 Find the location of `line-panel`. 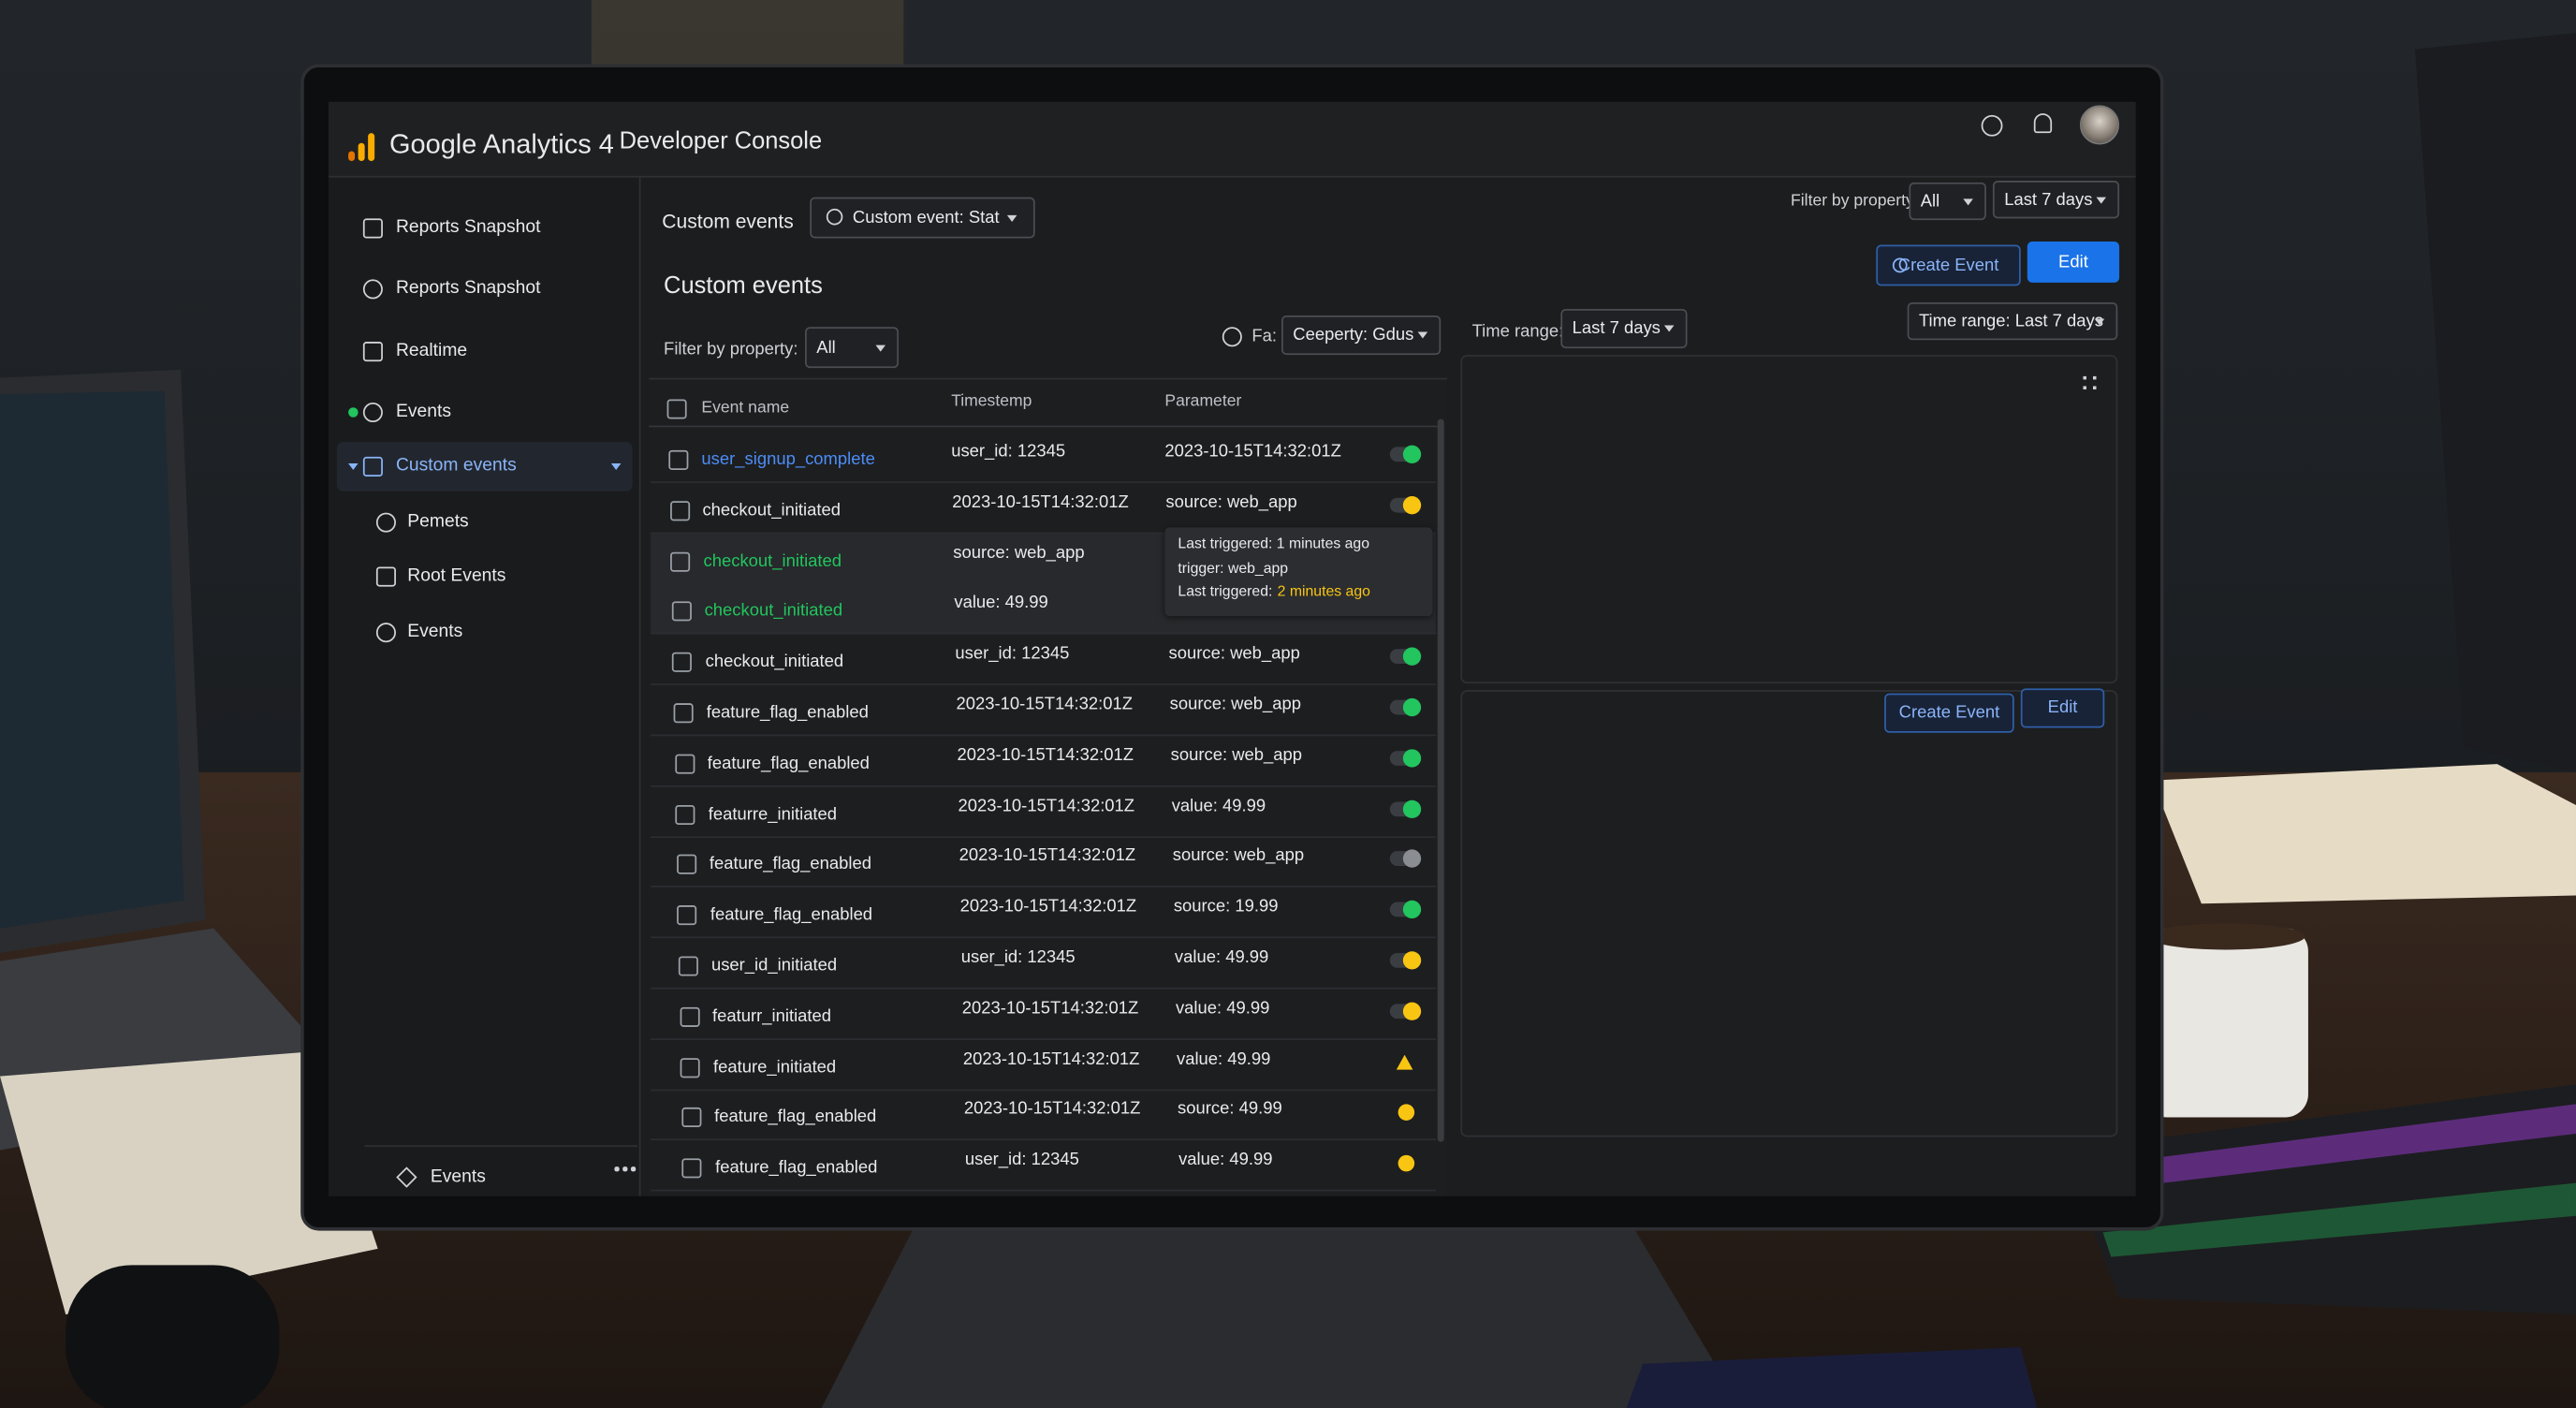

line-panel is located at coordinates (1789, 519).